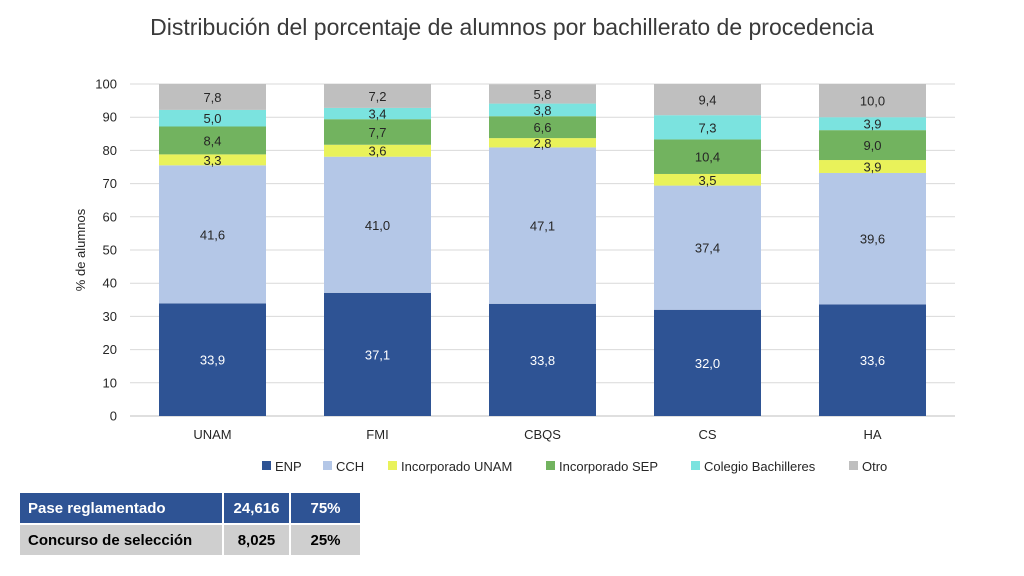  Describe the element at coordinates (110, 283) in the screenshot. I see `y-tick-label: 40` at that location.